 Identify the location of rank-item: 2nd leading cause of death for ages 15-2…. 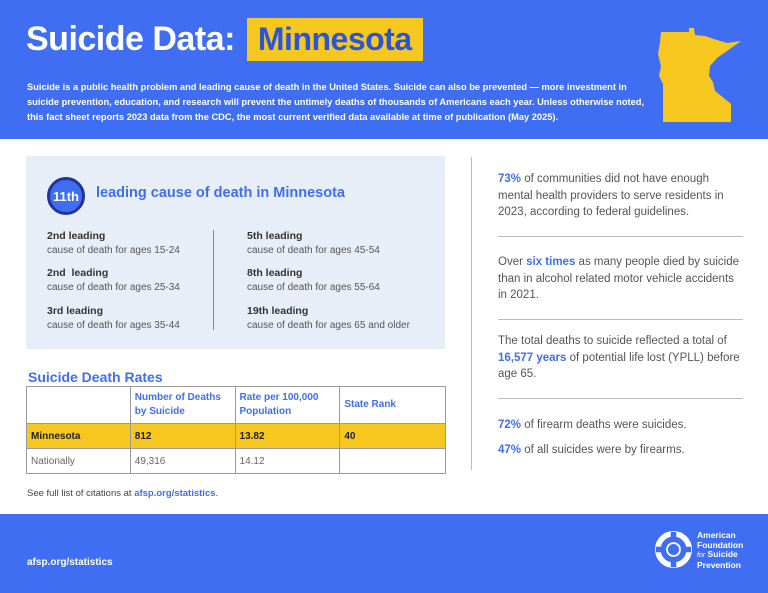
(142, 243).